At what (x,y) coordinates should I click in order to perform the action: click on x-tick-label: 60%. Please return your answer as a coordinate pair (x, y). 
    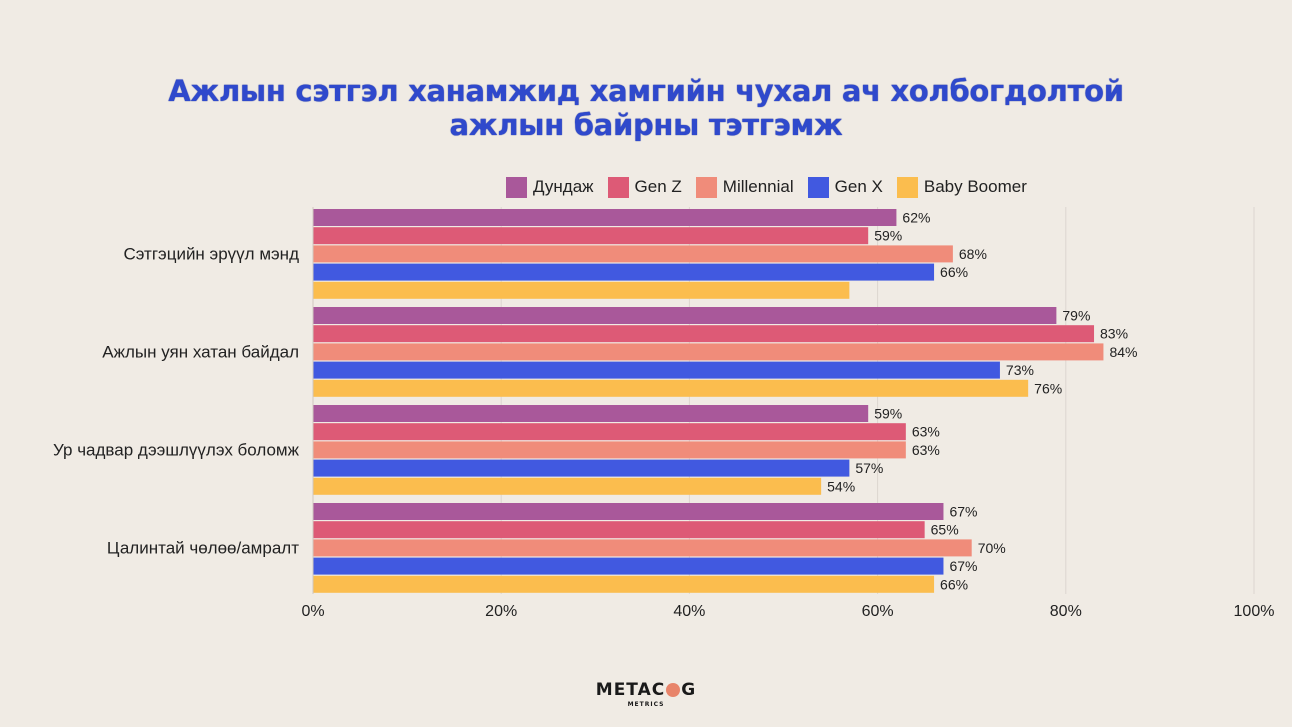
    Looking at the image, I should click on (878, 611).